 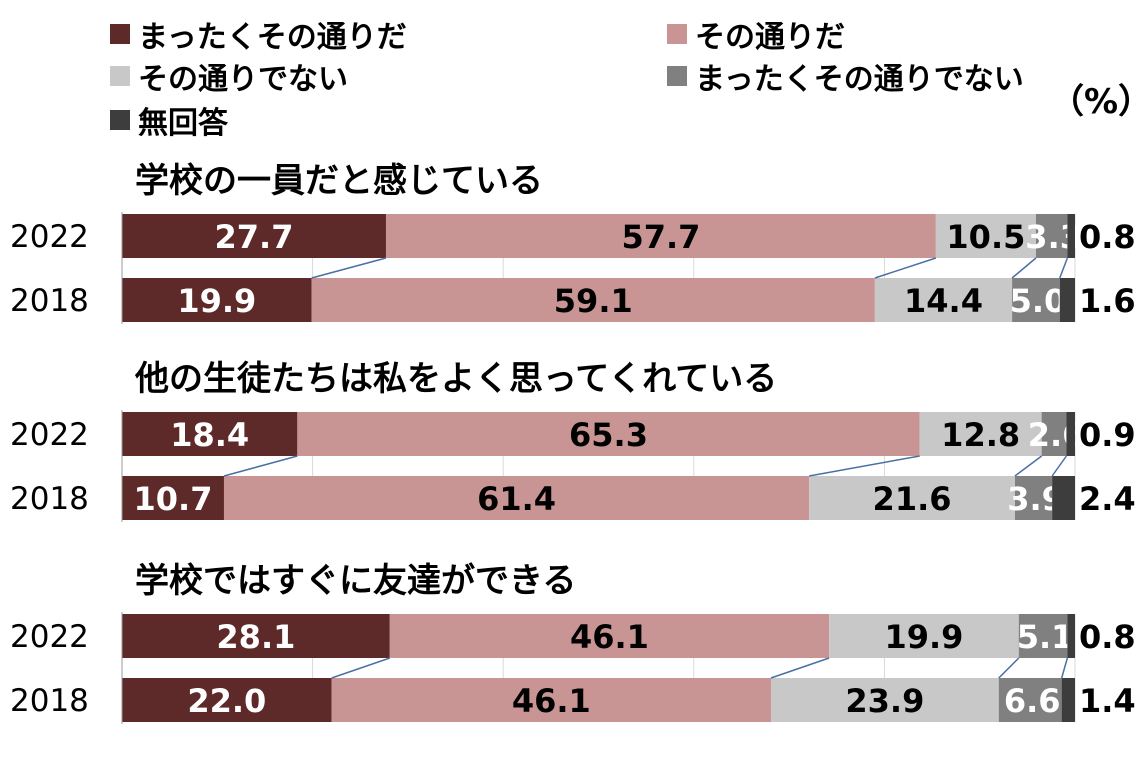 I want to click on data-label: 59.1, so click(x=593, y=301).